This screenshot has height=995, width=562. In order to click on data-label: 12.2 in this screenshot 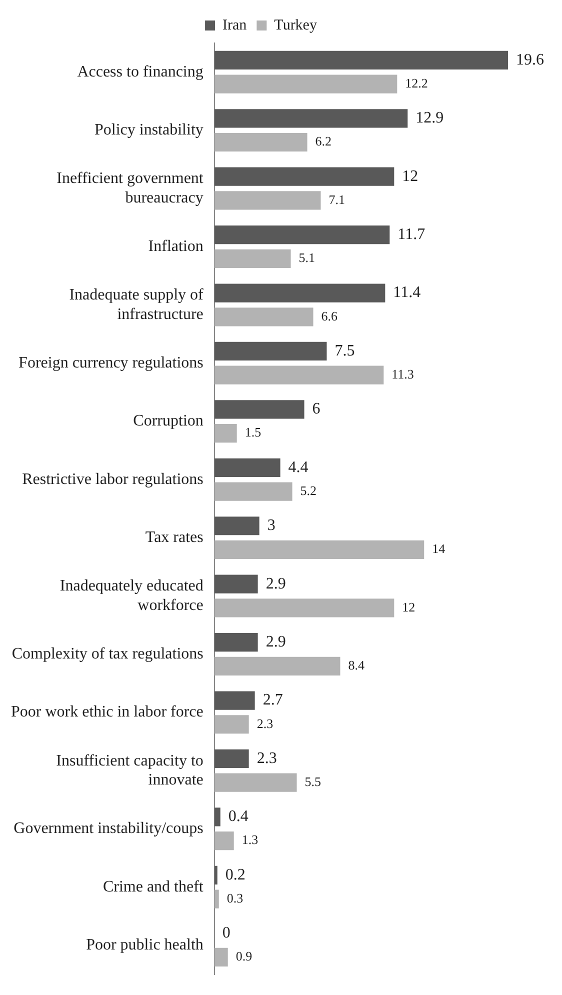, I will do `click(416, 82)`.